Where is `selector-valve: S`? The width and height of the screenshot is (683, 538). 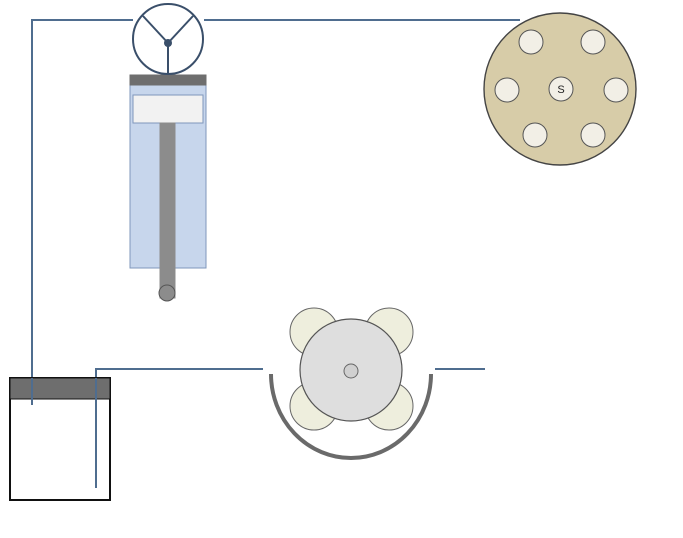
selector-valve: S is located at coordinates (560, 89).